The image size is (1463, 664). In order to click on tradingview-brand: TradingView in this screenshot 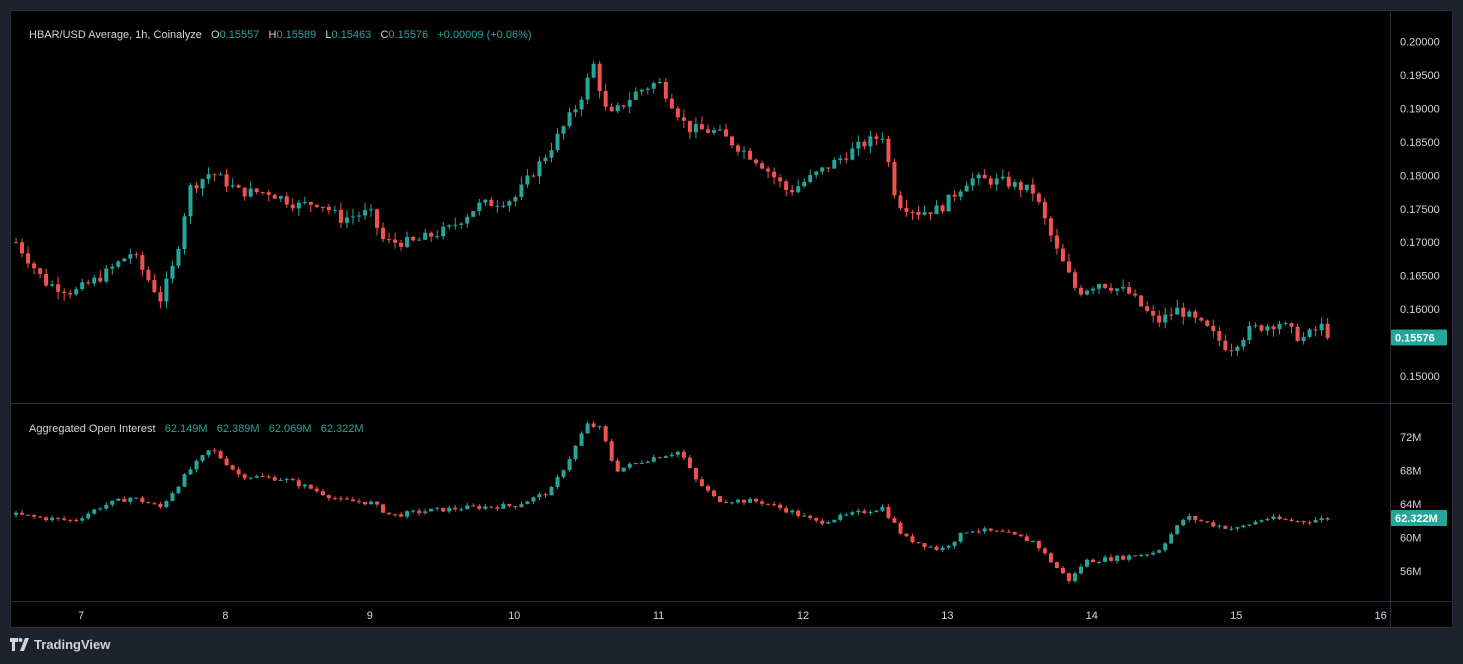, I will do `click(60, 644)`.